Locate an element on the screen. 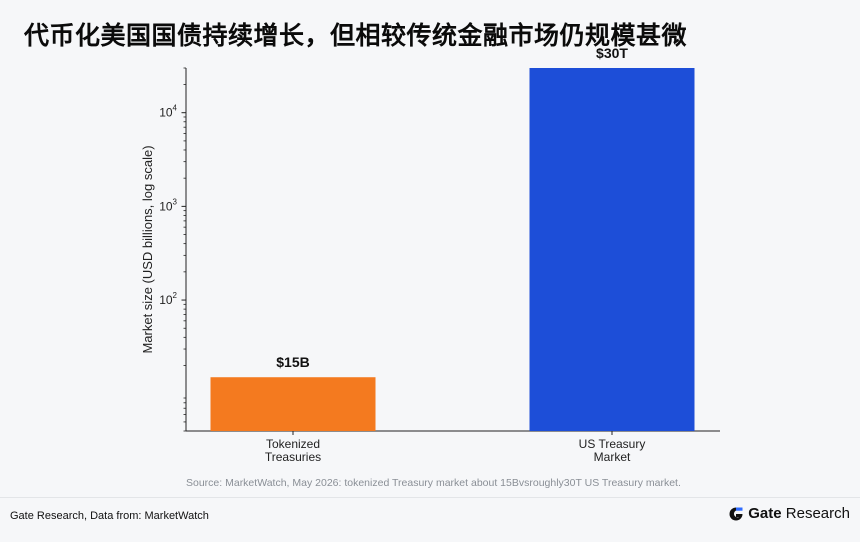  bar-value-label: $15B is located at coordinates (292, 362).